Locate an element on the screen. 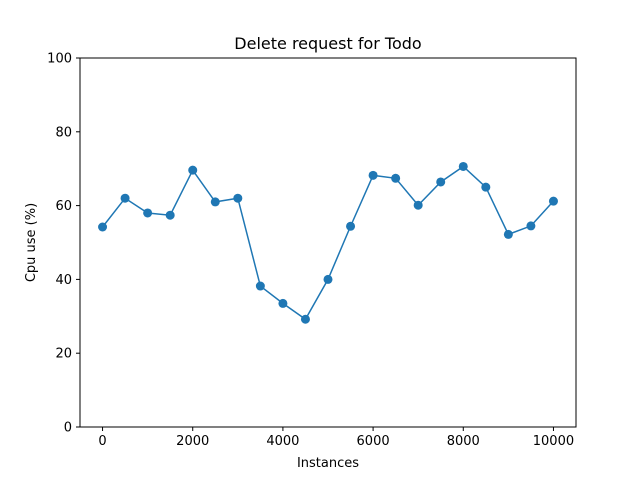 This screenshot has width=640, height=480. x-tick-label: 4000 is located at coordinates (282, 441).